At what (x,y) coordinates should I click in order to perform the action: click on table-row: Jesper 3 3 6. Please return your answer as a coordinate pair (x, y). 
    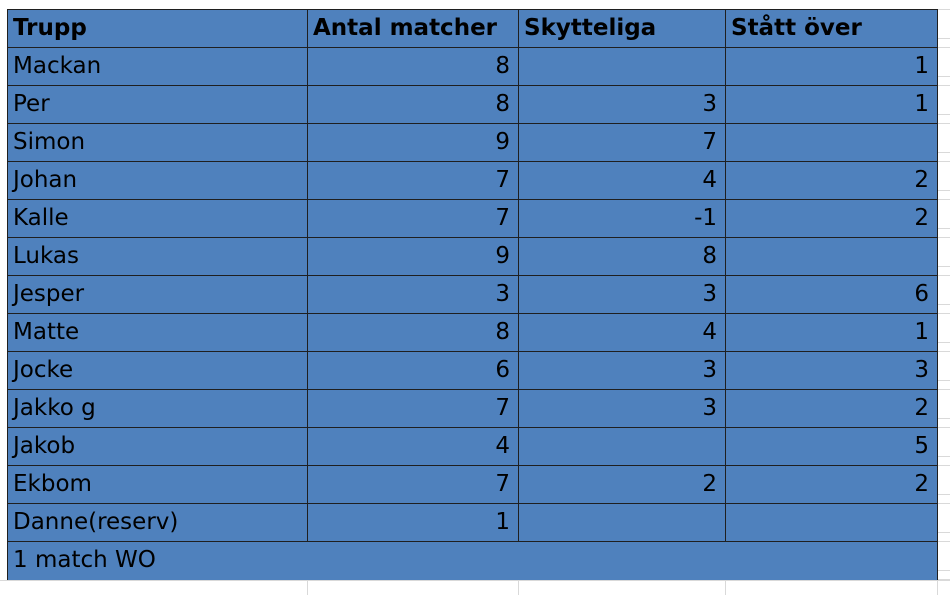
    Looking at the image, I should click on (472, 294).